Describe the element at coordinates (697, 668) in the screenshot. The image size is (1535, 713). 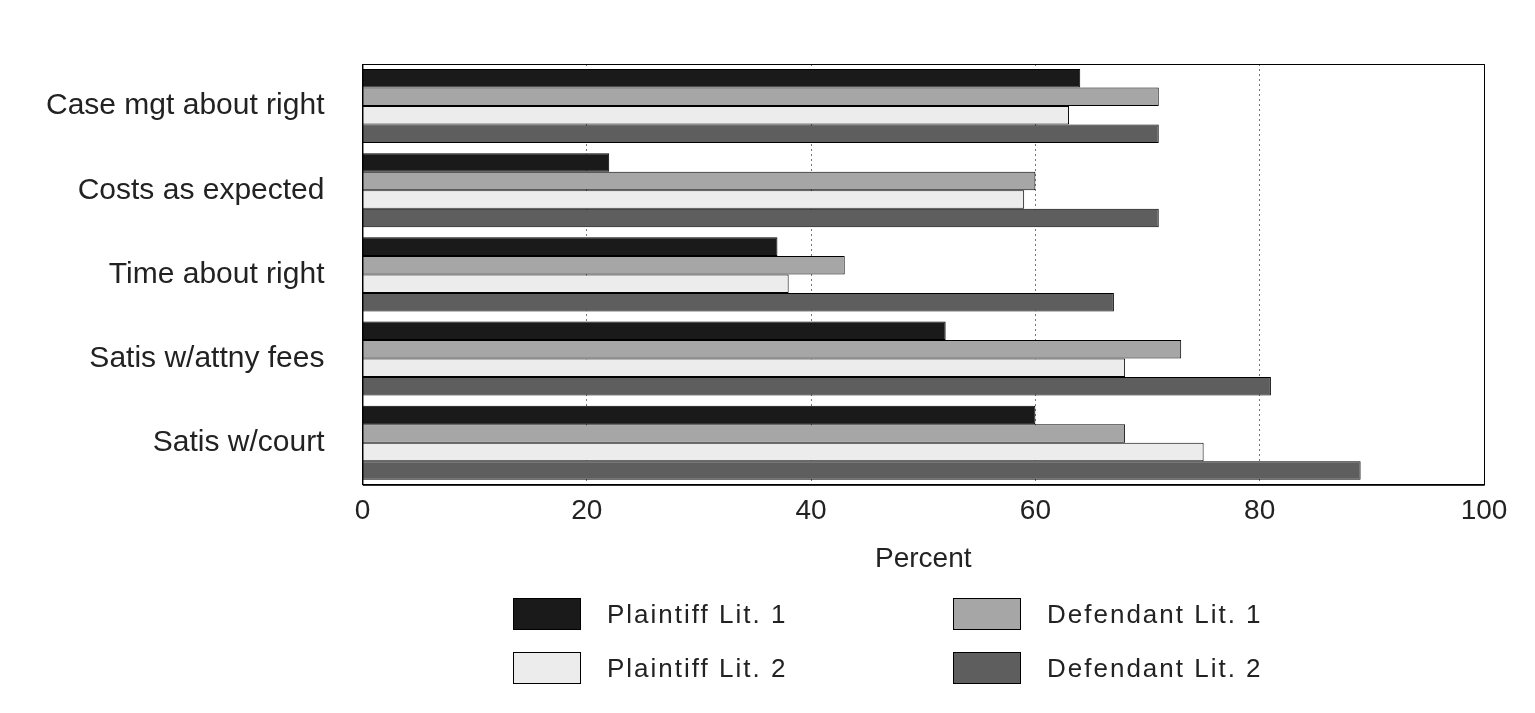
I see `legend-label: Plaintiff Lit. 2` at that location.